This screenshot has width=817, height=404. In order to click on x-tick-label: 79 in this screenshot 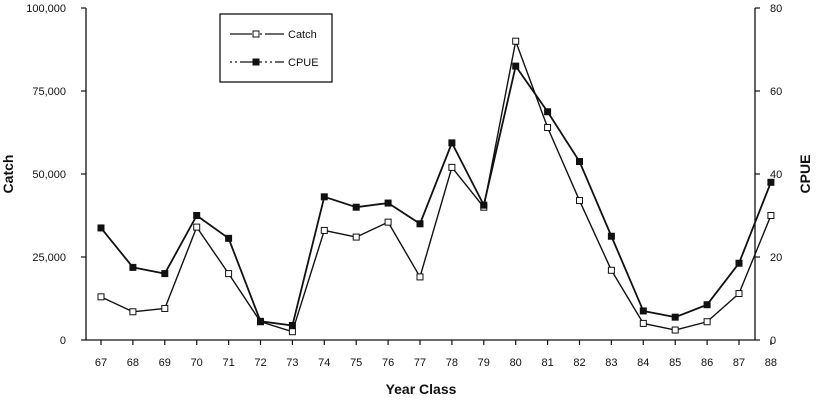, I will do `click(484, 363)`.